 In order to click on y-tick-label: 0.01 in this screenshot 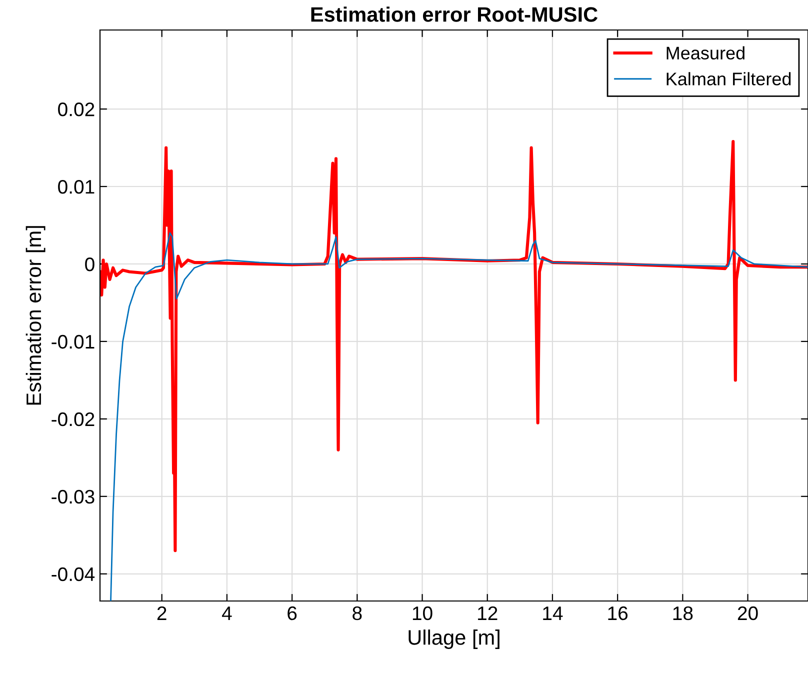, I will do `click(76, 187)`.